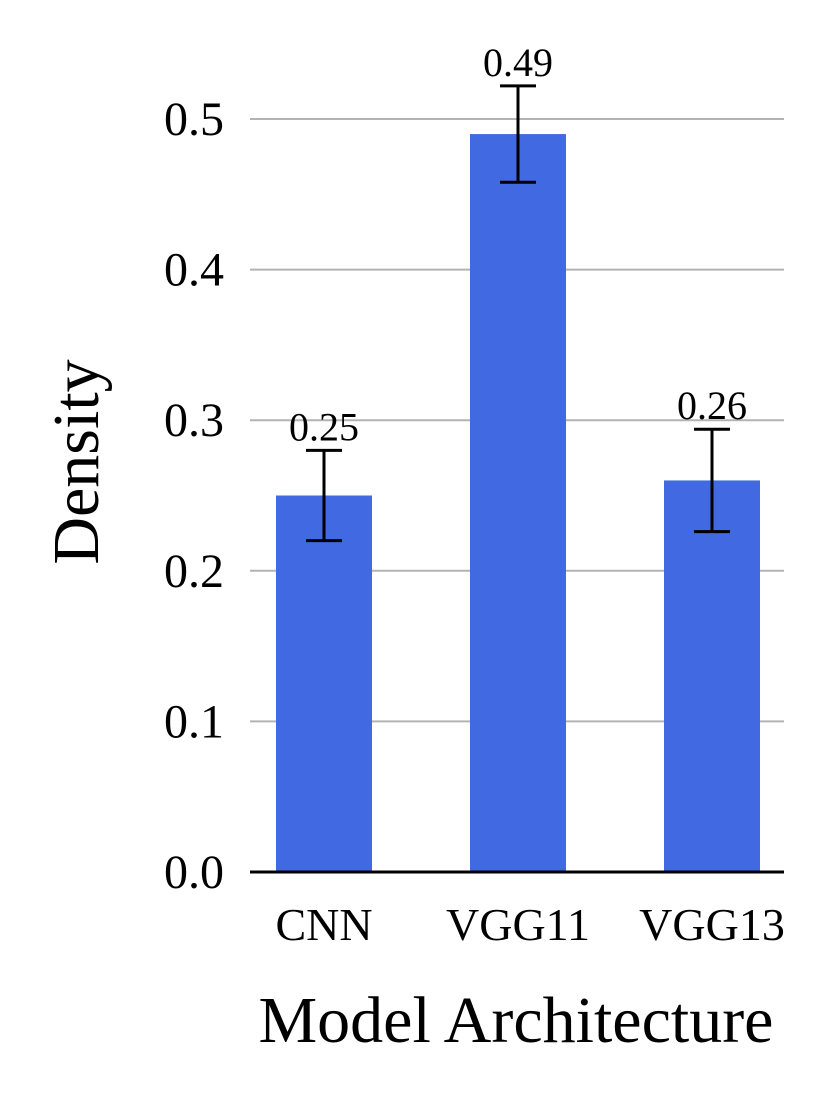  I want to click on error-bar-vgg11, so click(518, 134).